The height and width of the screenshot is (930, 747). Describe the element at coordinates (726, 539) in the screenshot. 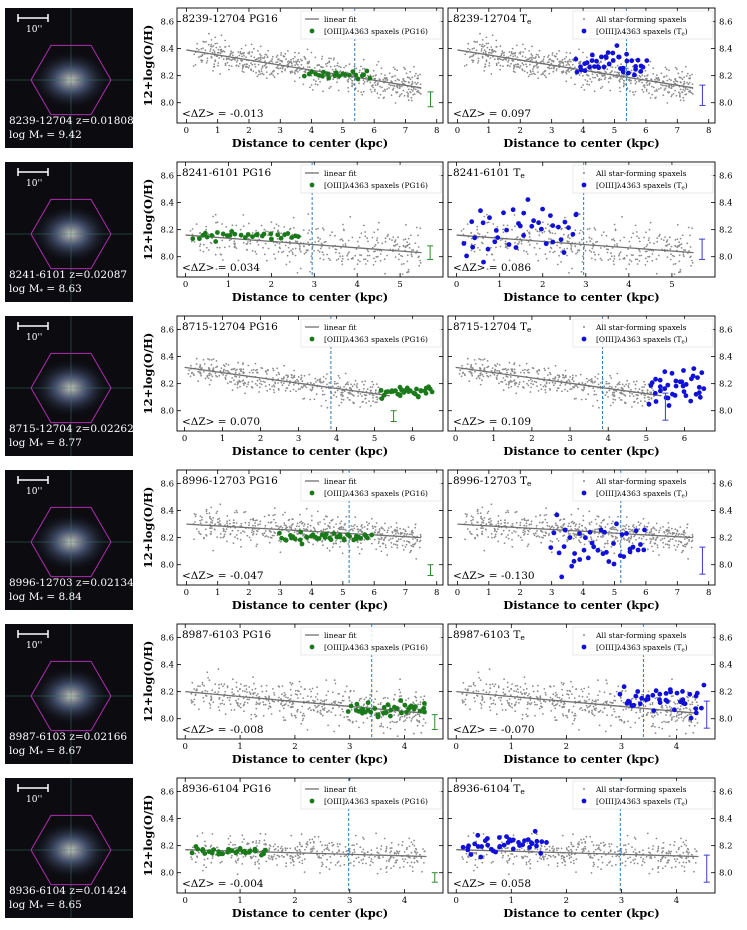

I see `y-tick-label: 8.2` at that location.